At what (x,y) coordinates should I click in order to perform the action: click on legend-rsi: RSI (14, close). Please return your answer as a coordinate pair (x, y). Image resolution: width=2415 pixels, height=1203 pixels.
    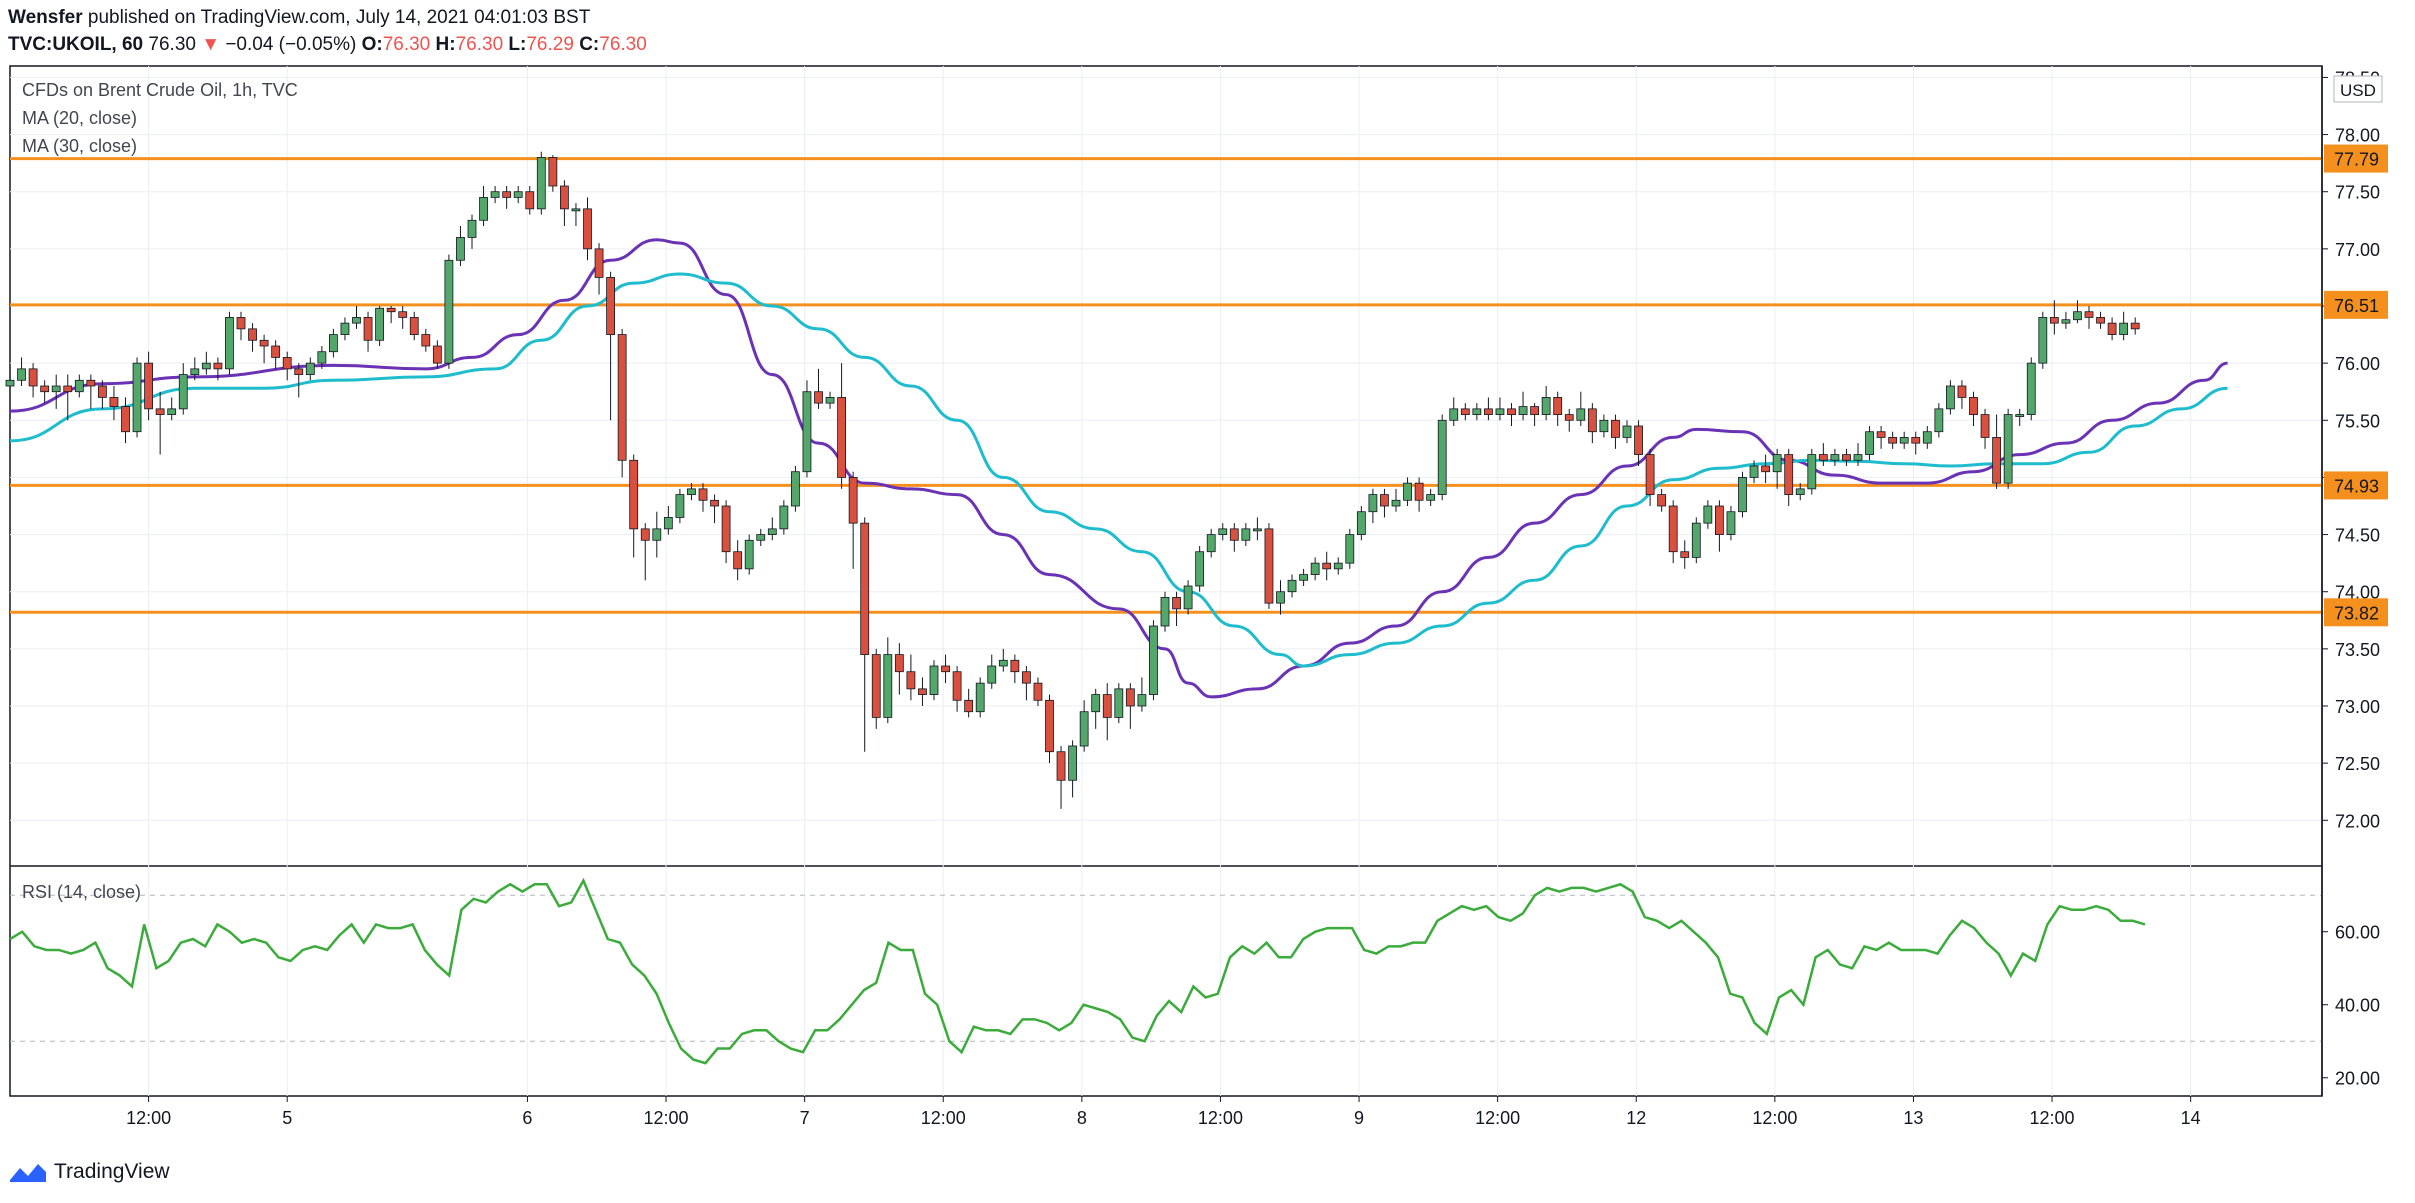
    Looking at the image, I should click on (82, 892).